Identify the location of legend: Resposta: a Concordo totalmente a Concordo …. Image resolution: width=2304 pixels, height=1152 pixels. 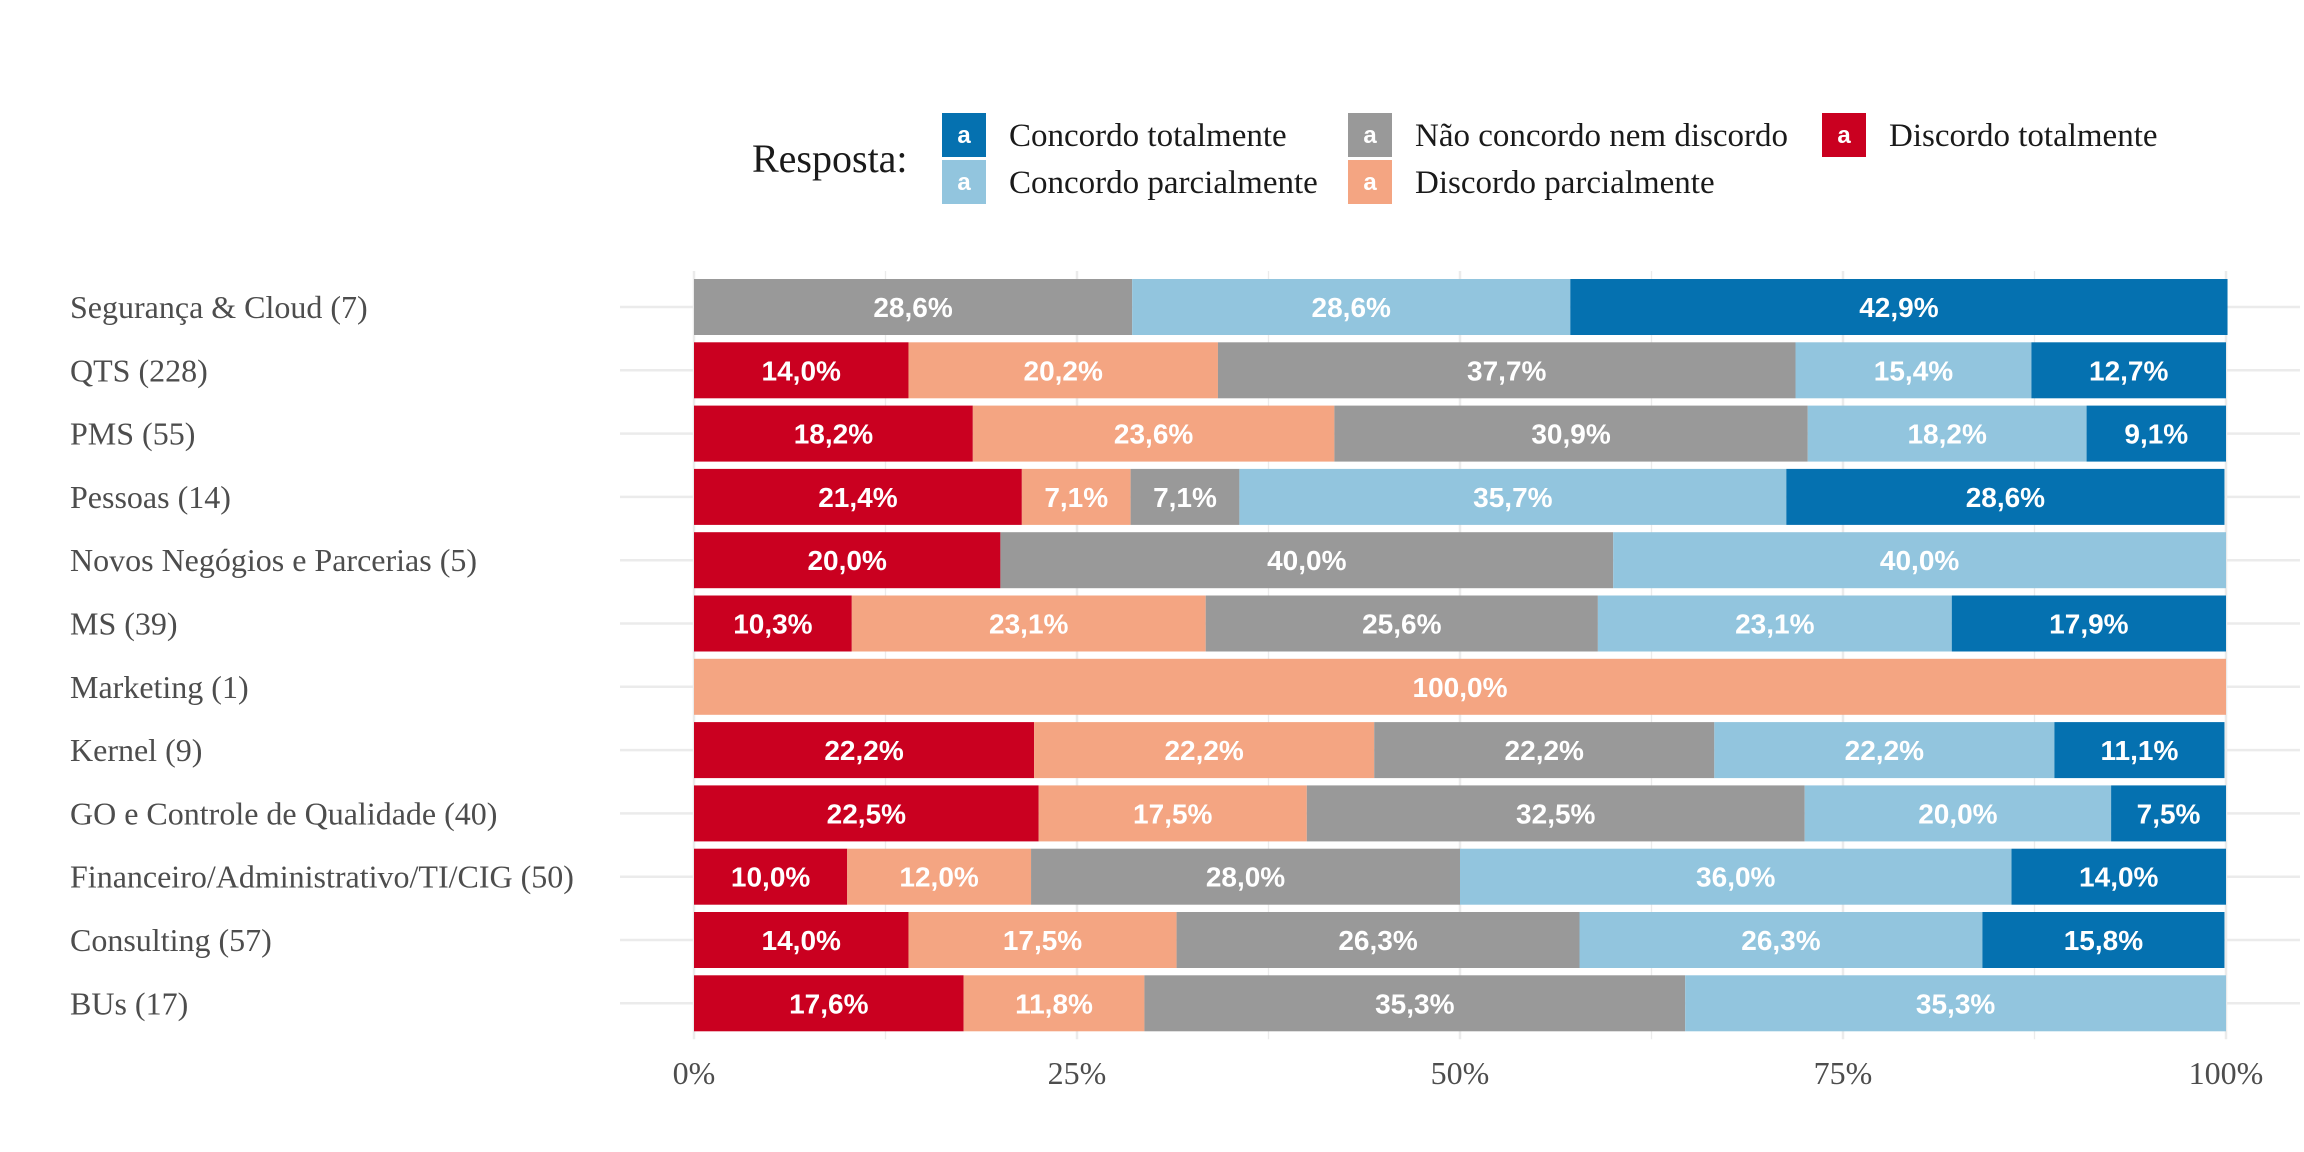
(1455, 158).